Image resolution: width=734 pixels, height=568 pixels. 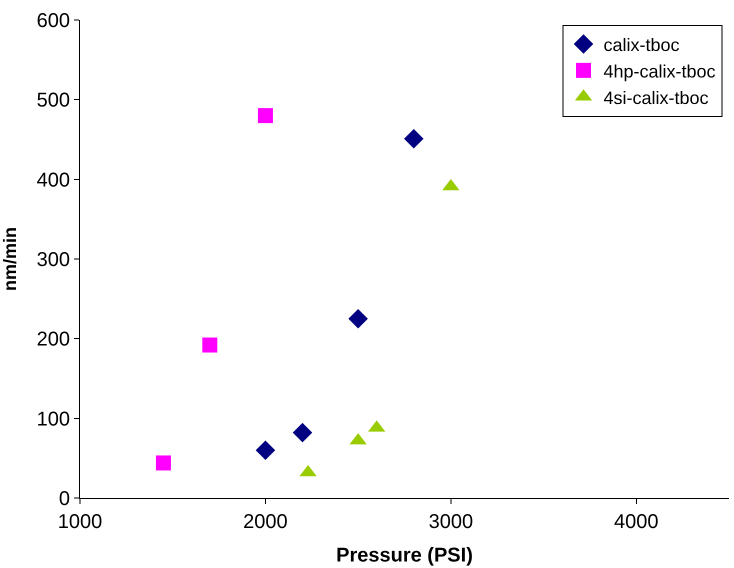 I want to click on legend-label: calix-tboc, so click(x=642, y=45).